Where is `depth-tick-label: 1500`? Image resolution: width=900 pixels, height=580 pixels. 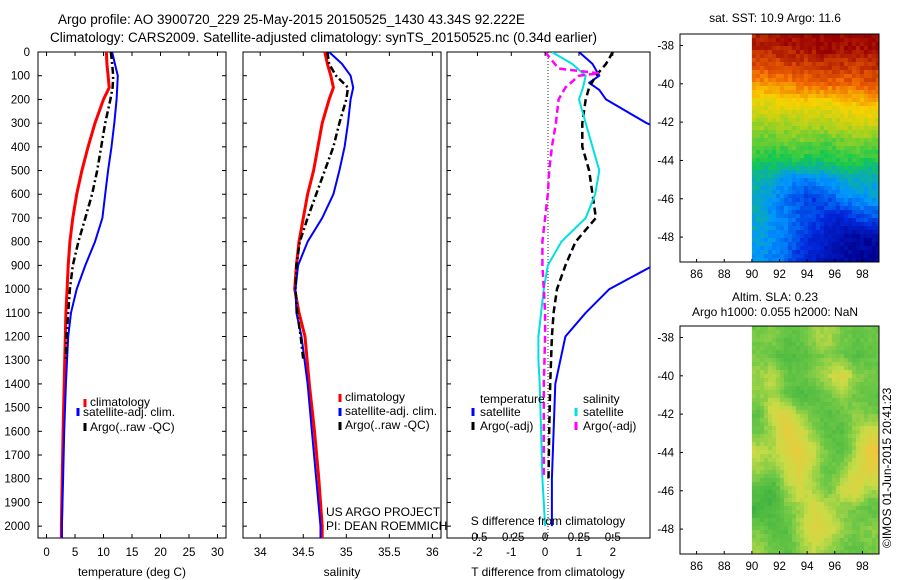 depth-tick-label: 1500 is located at coordinates (17, 409).